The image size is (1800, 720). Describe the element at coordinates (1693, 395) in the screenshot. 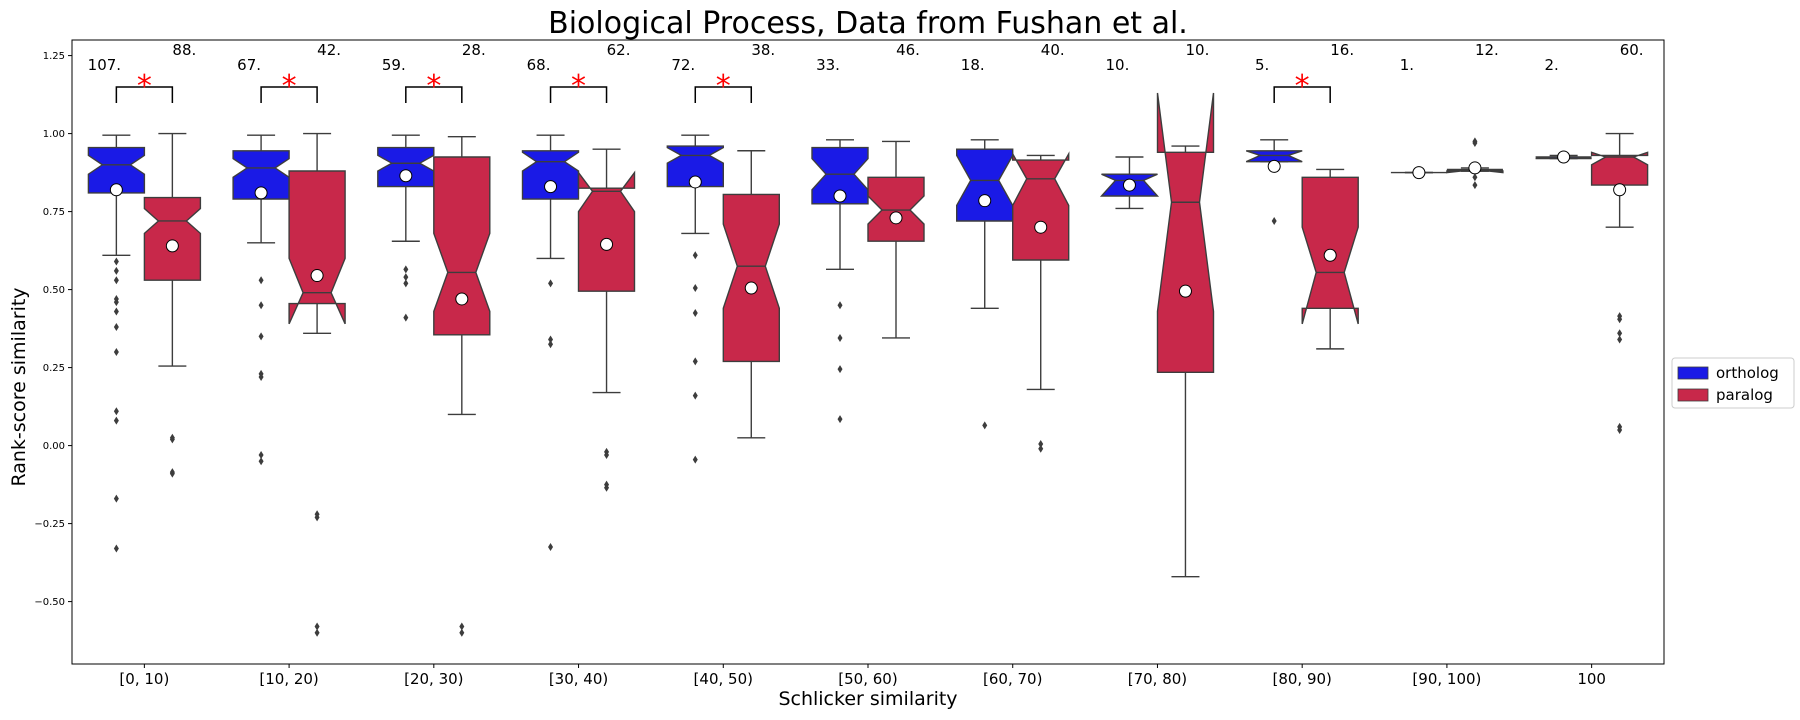

I see `legend-swatch-paralog` at that location.